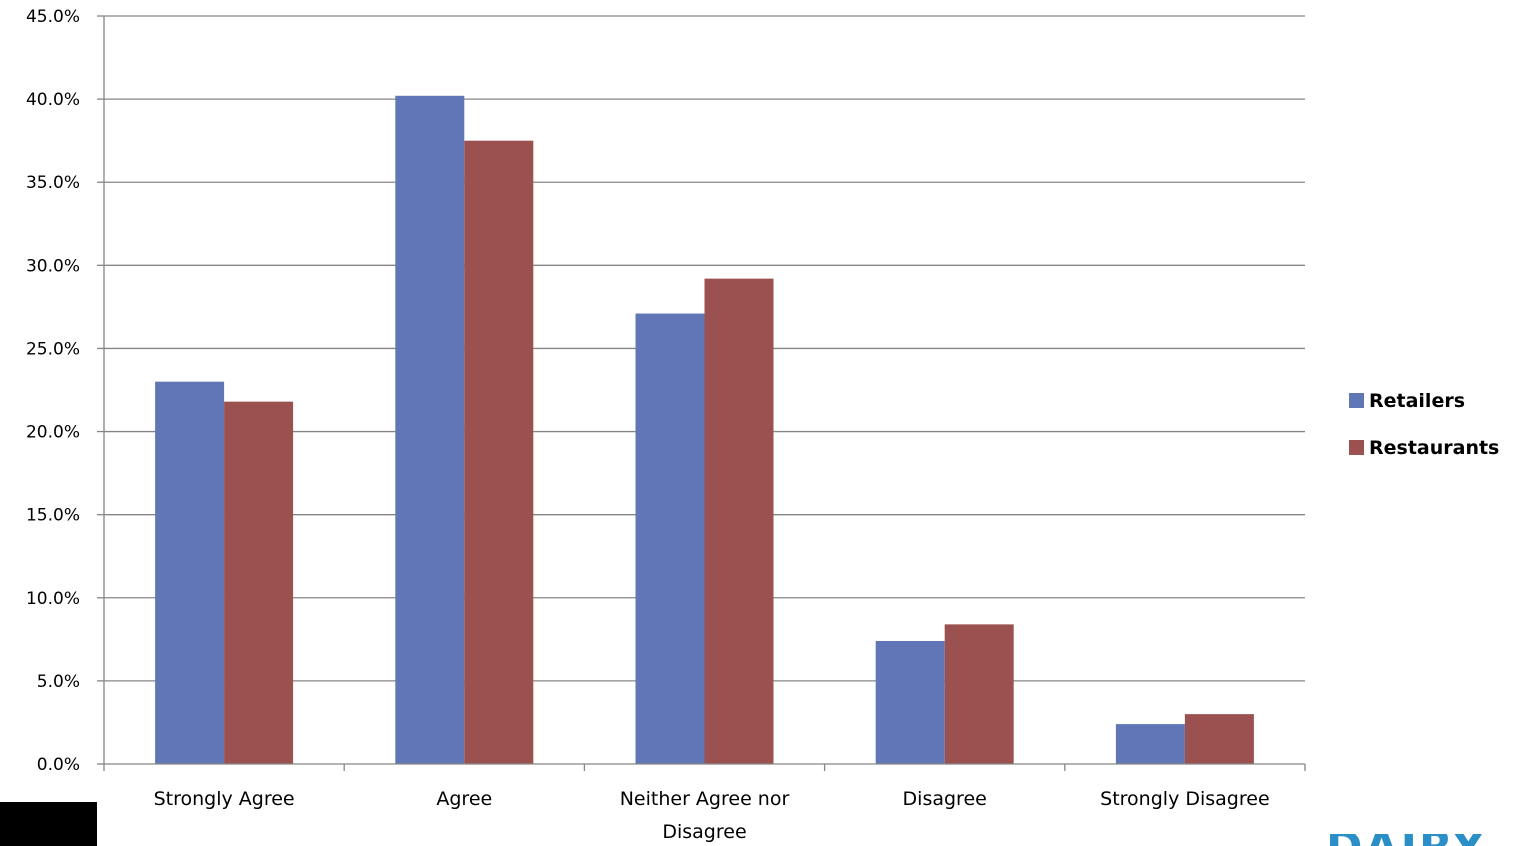 This screenshot has width=1516, height=846. Describe the element at coordinates (48, 824) in the screenshot. I see `corner-dark-block` at that location.